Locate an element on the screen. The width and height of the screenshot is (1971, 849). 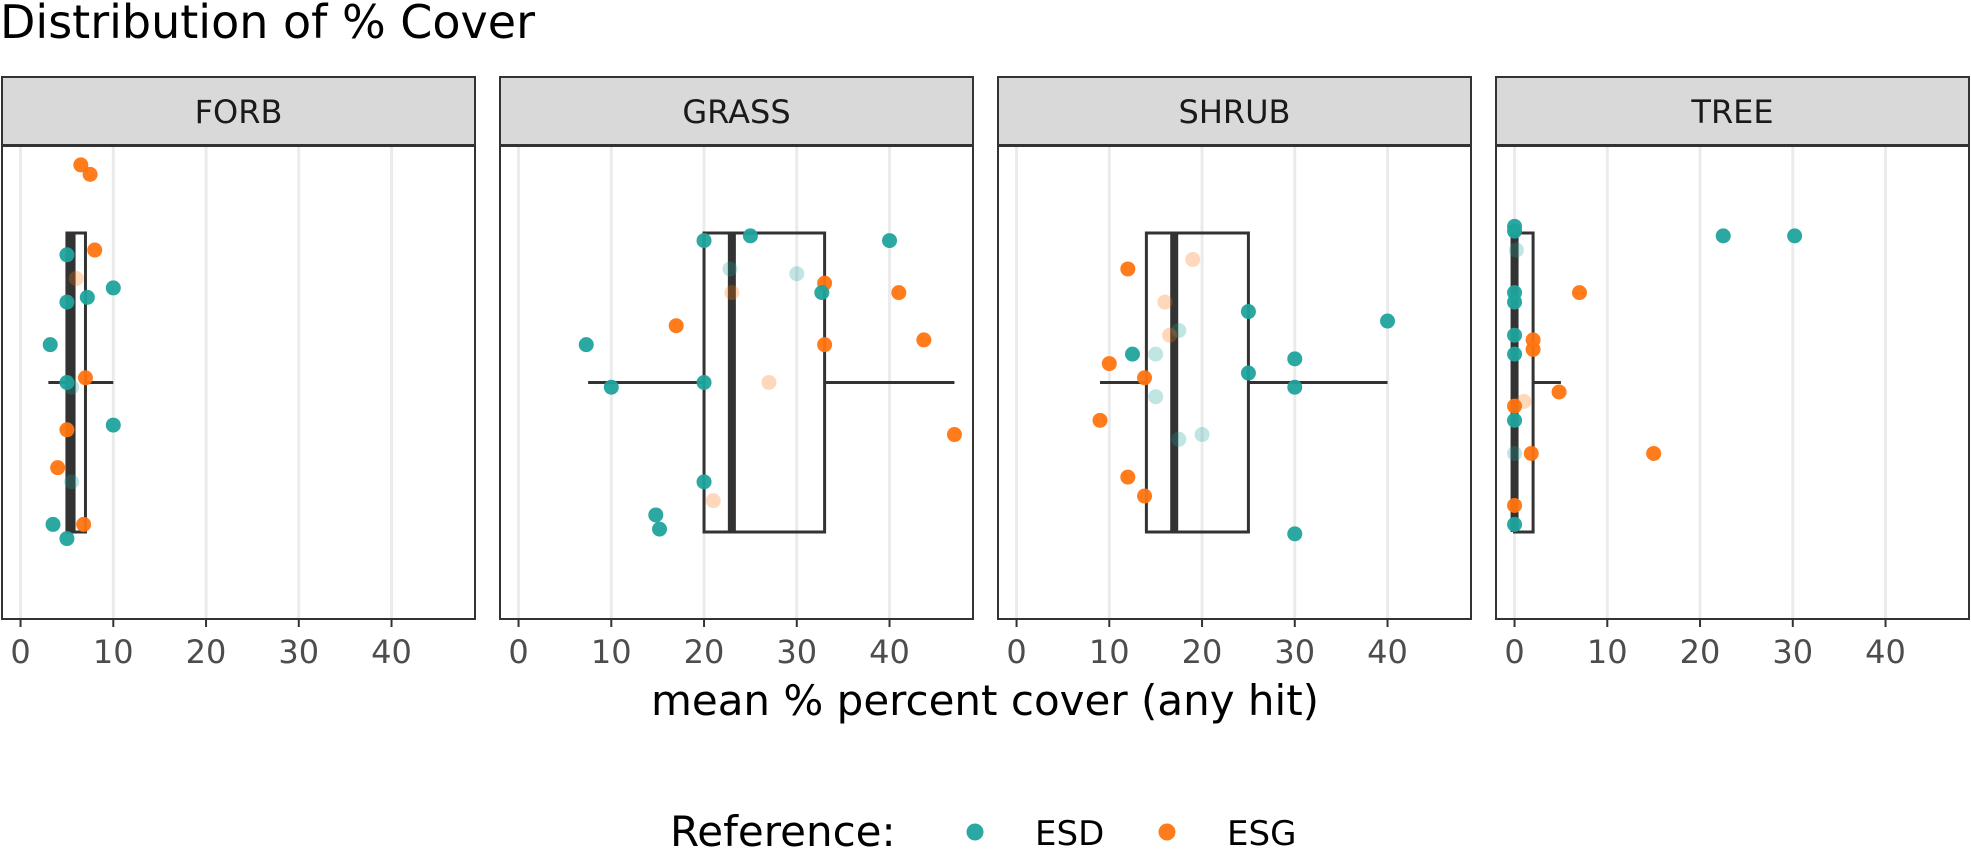
legend-label-esg: ESG is located at coordinates (1261, 831).